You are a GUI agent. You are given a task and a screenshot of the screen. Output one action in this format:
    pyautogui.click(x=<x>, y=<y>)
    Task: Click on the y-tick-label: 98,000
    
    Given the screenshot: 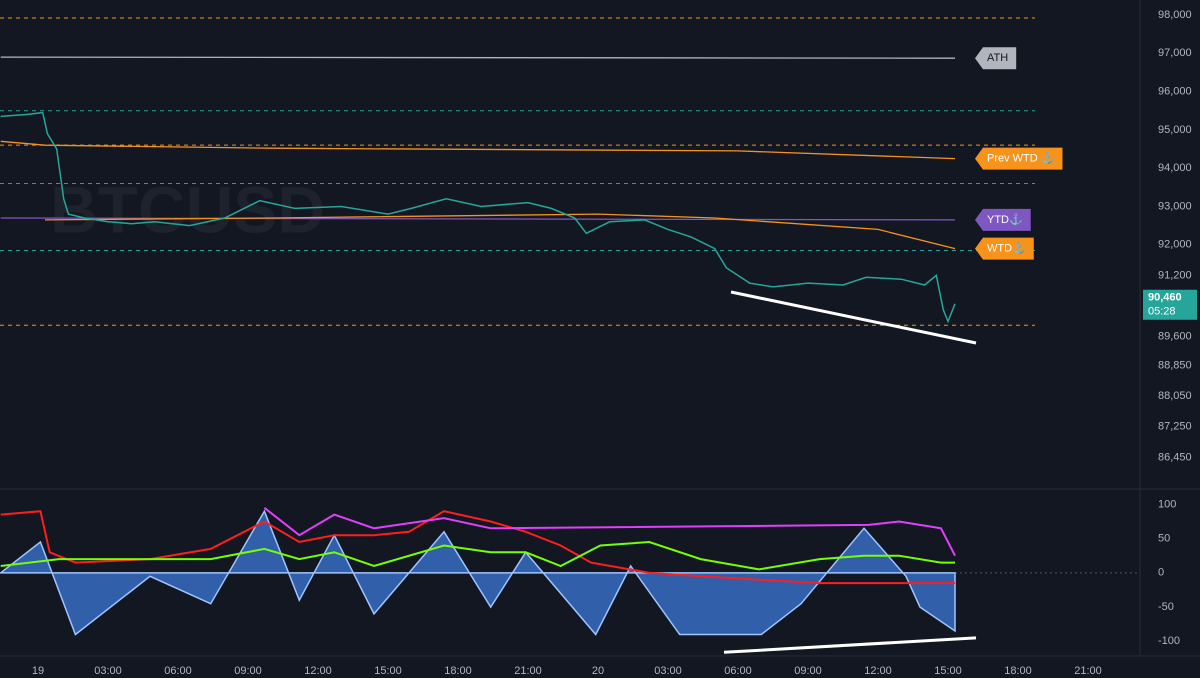 What is the action you would take?
    pyautogui.click(x=1175, y=15)
    